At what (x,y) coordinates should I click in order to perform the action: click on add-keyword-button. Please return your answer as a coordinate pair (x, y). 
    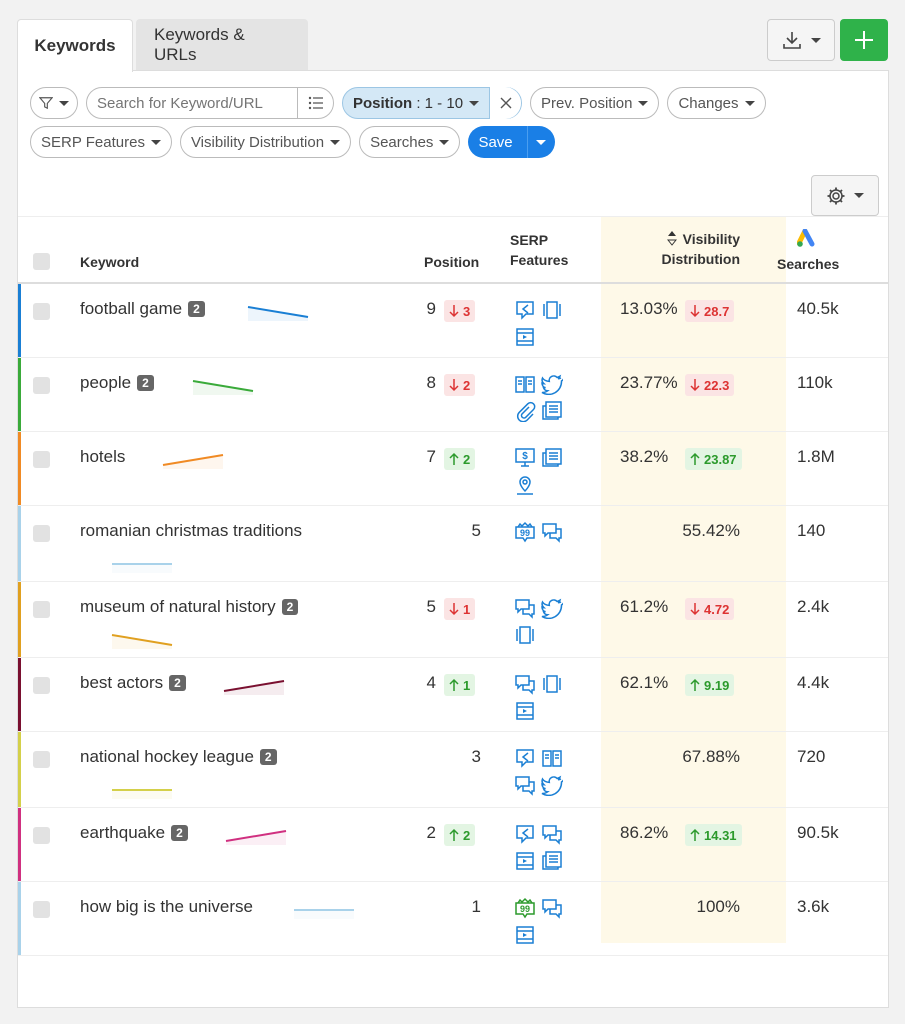
    Looking at the image, I should click on (864, 40).